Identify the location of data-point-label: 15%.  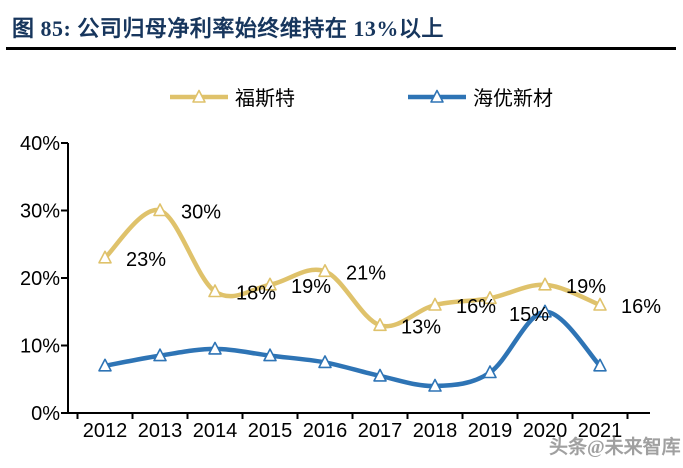
(529, 315).